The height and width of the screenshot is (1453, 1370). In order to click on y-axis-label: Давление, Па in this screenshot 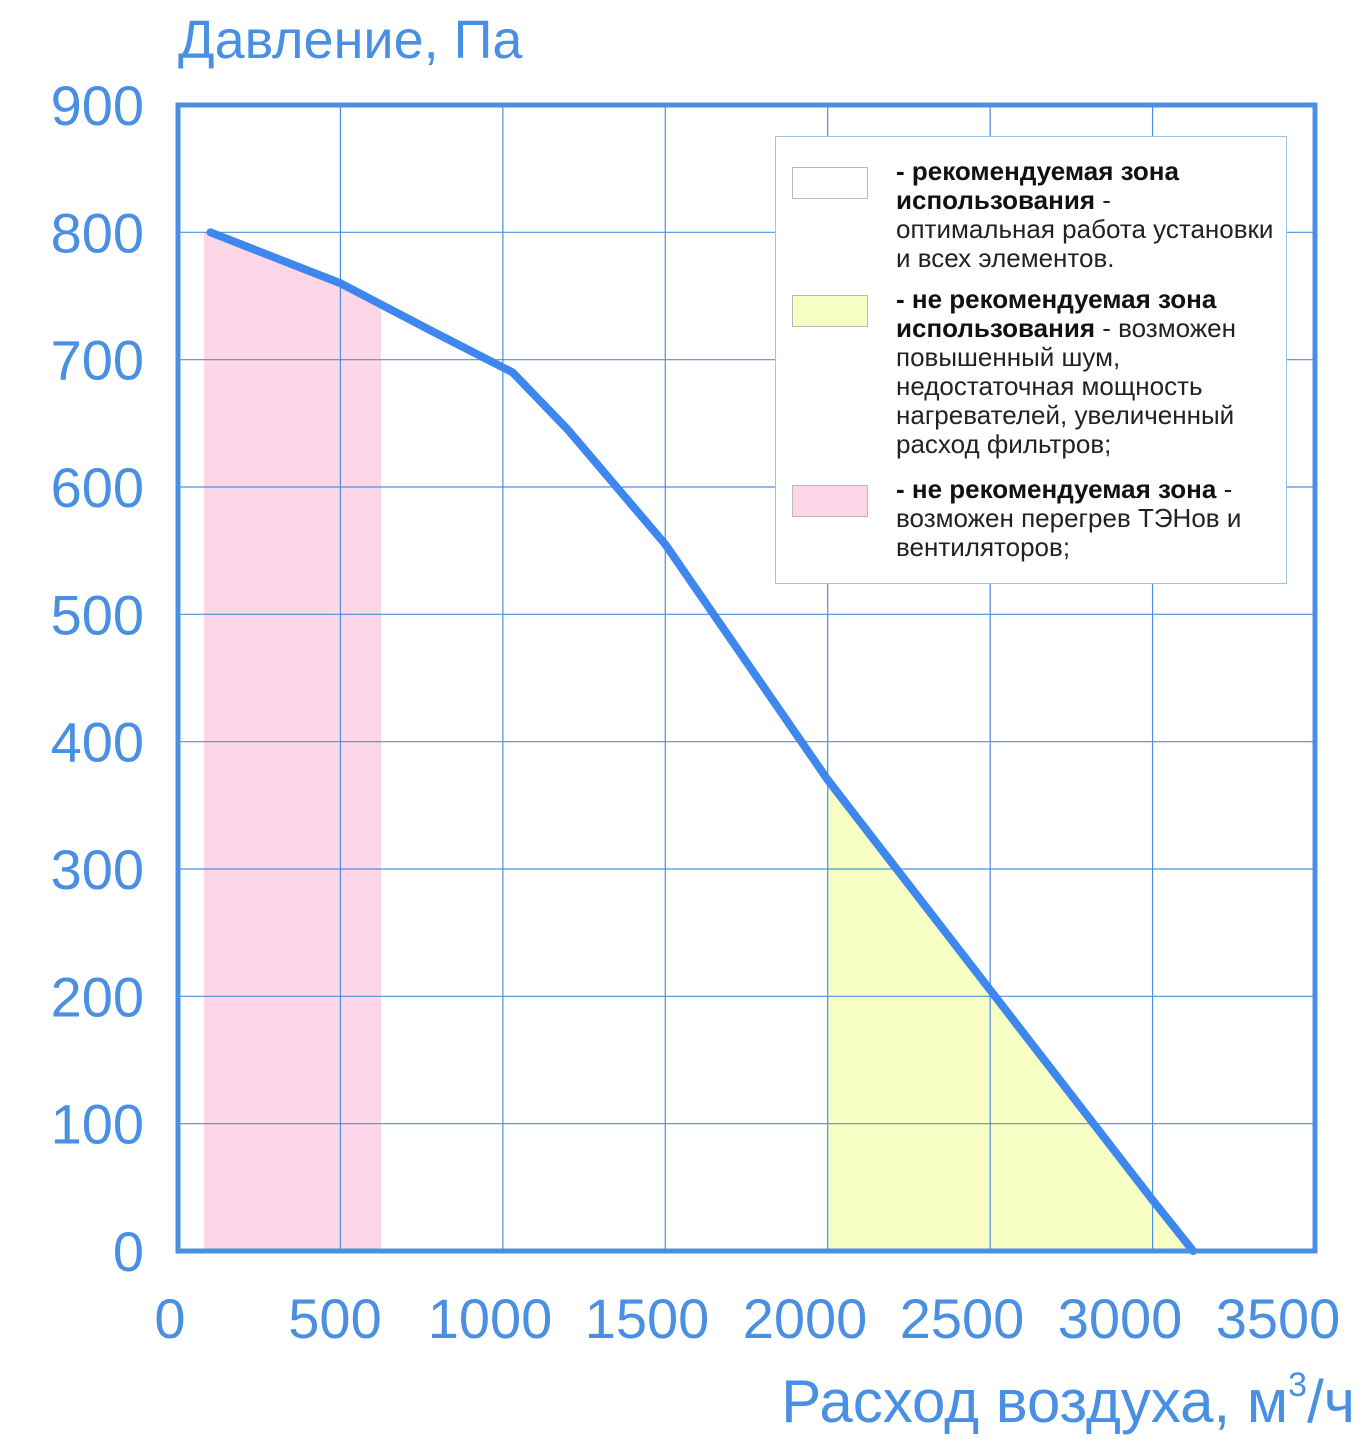, I will do `click(350, 40)`.